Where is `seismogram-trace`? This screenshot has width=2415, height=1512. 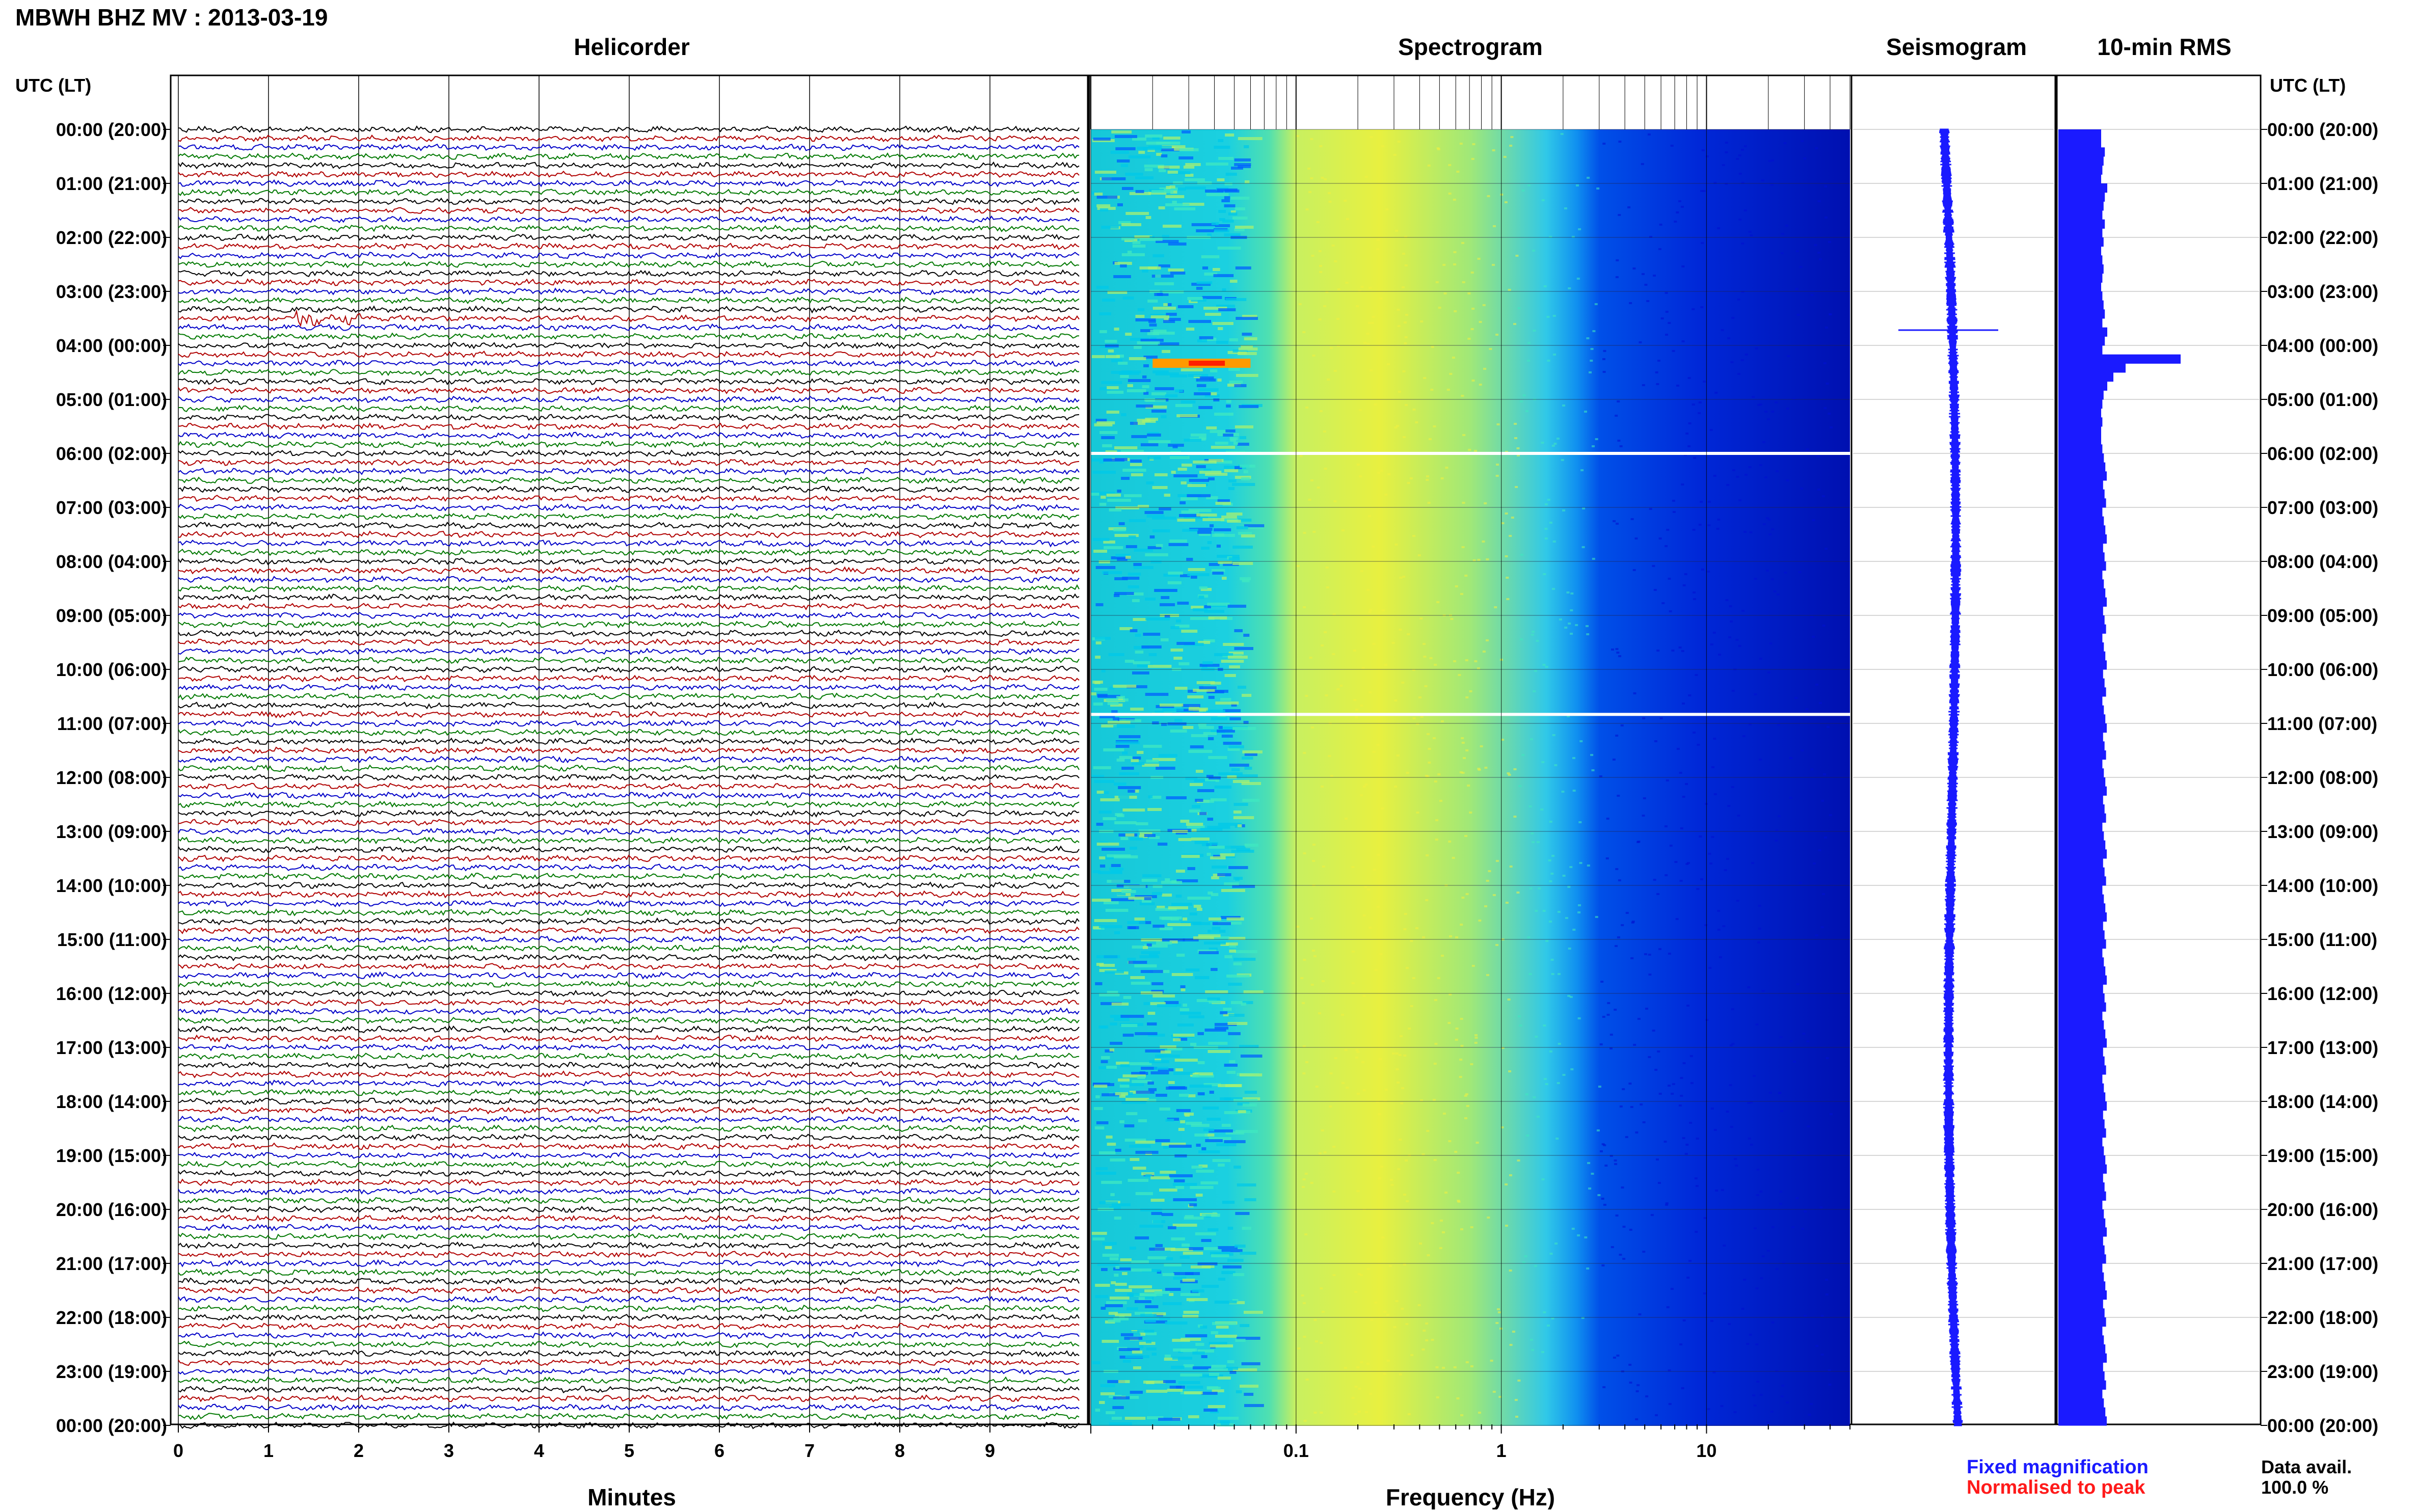
seismogram-trace is located at coordinates (1948, 777).